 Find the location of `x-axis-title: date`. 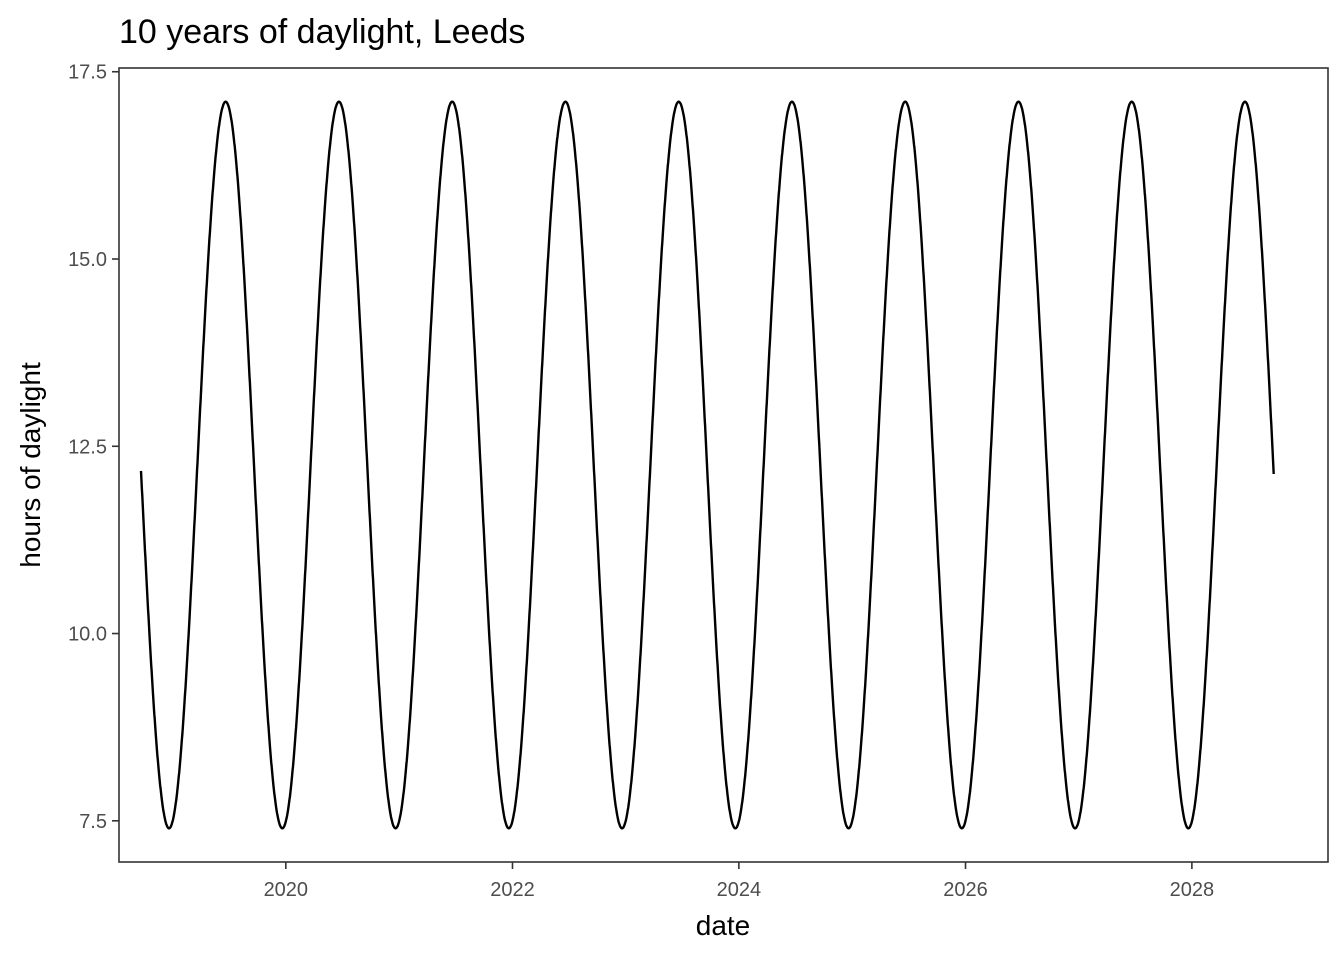

x-axis-title: date is located at coordinates (723, 925).